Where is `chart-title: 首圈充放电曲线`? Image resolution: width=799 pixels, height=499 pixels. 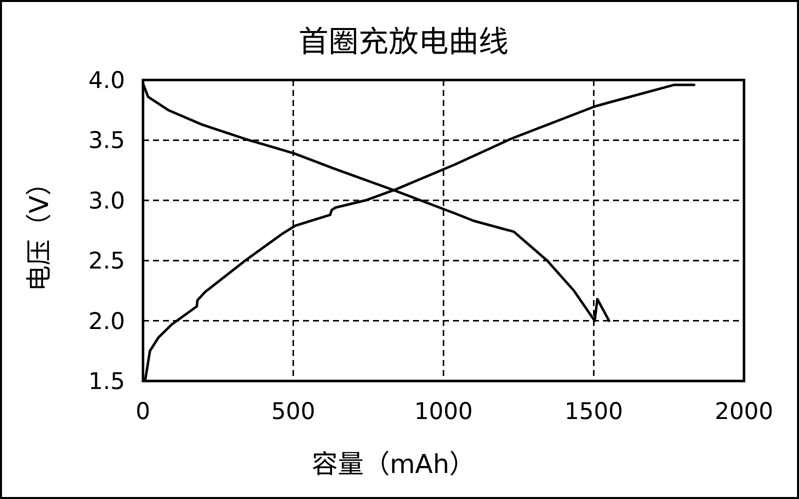 chart-title: 首圈充放电曲线 is located at coordinates (403, 42).